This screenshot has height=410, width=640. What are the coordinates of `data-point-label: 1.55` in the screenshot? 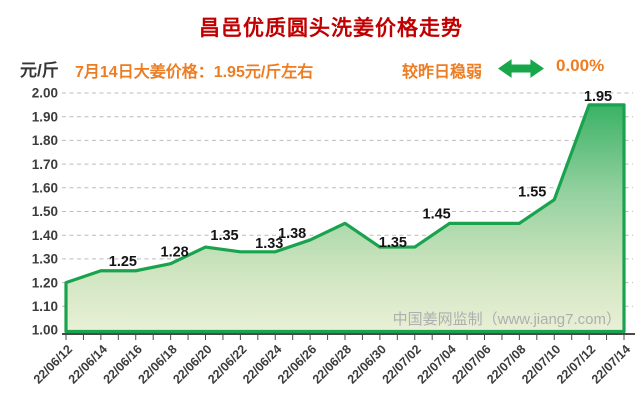 It's located at (532, 193).